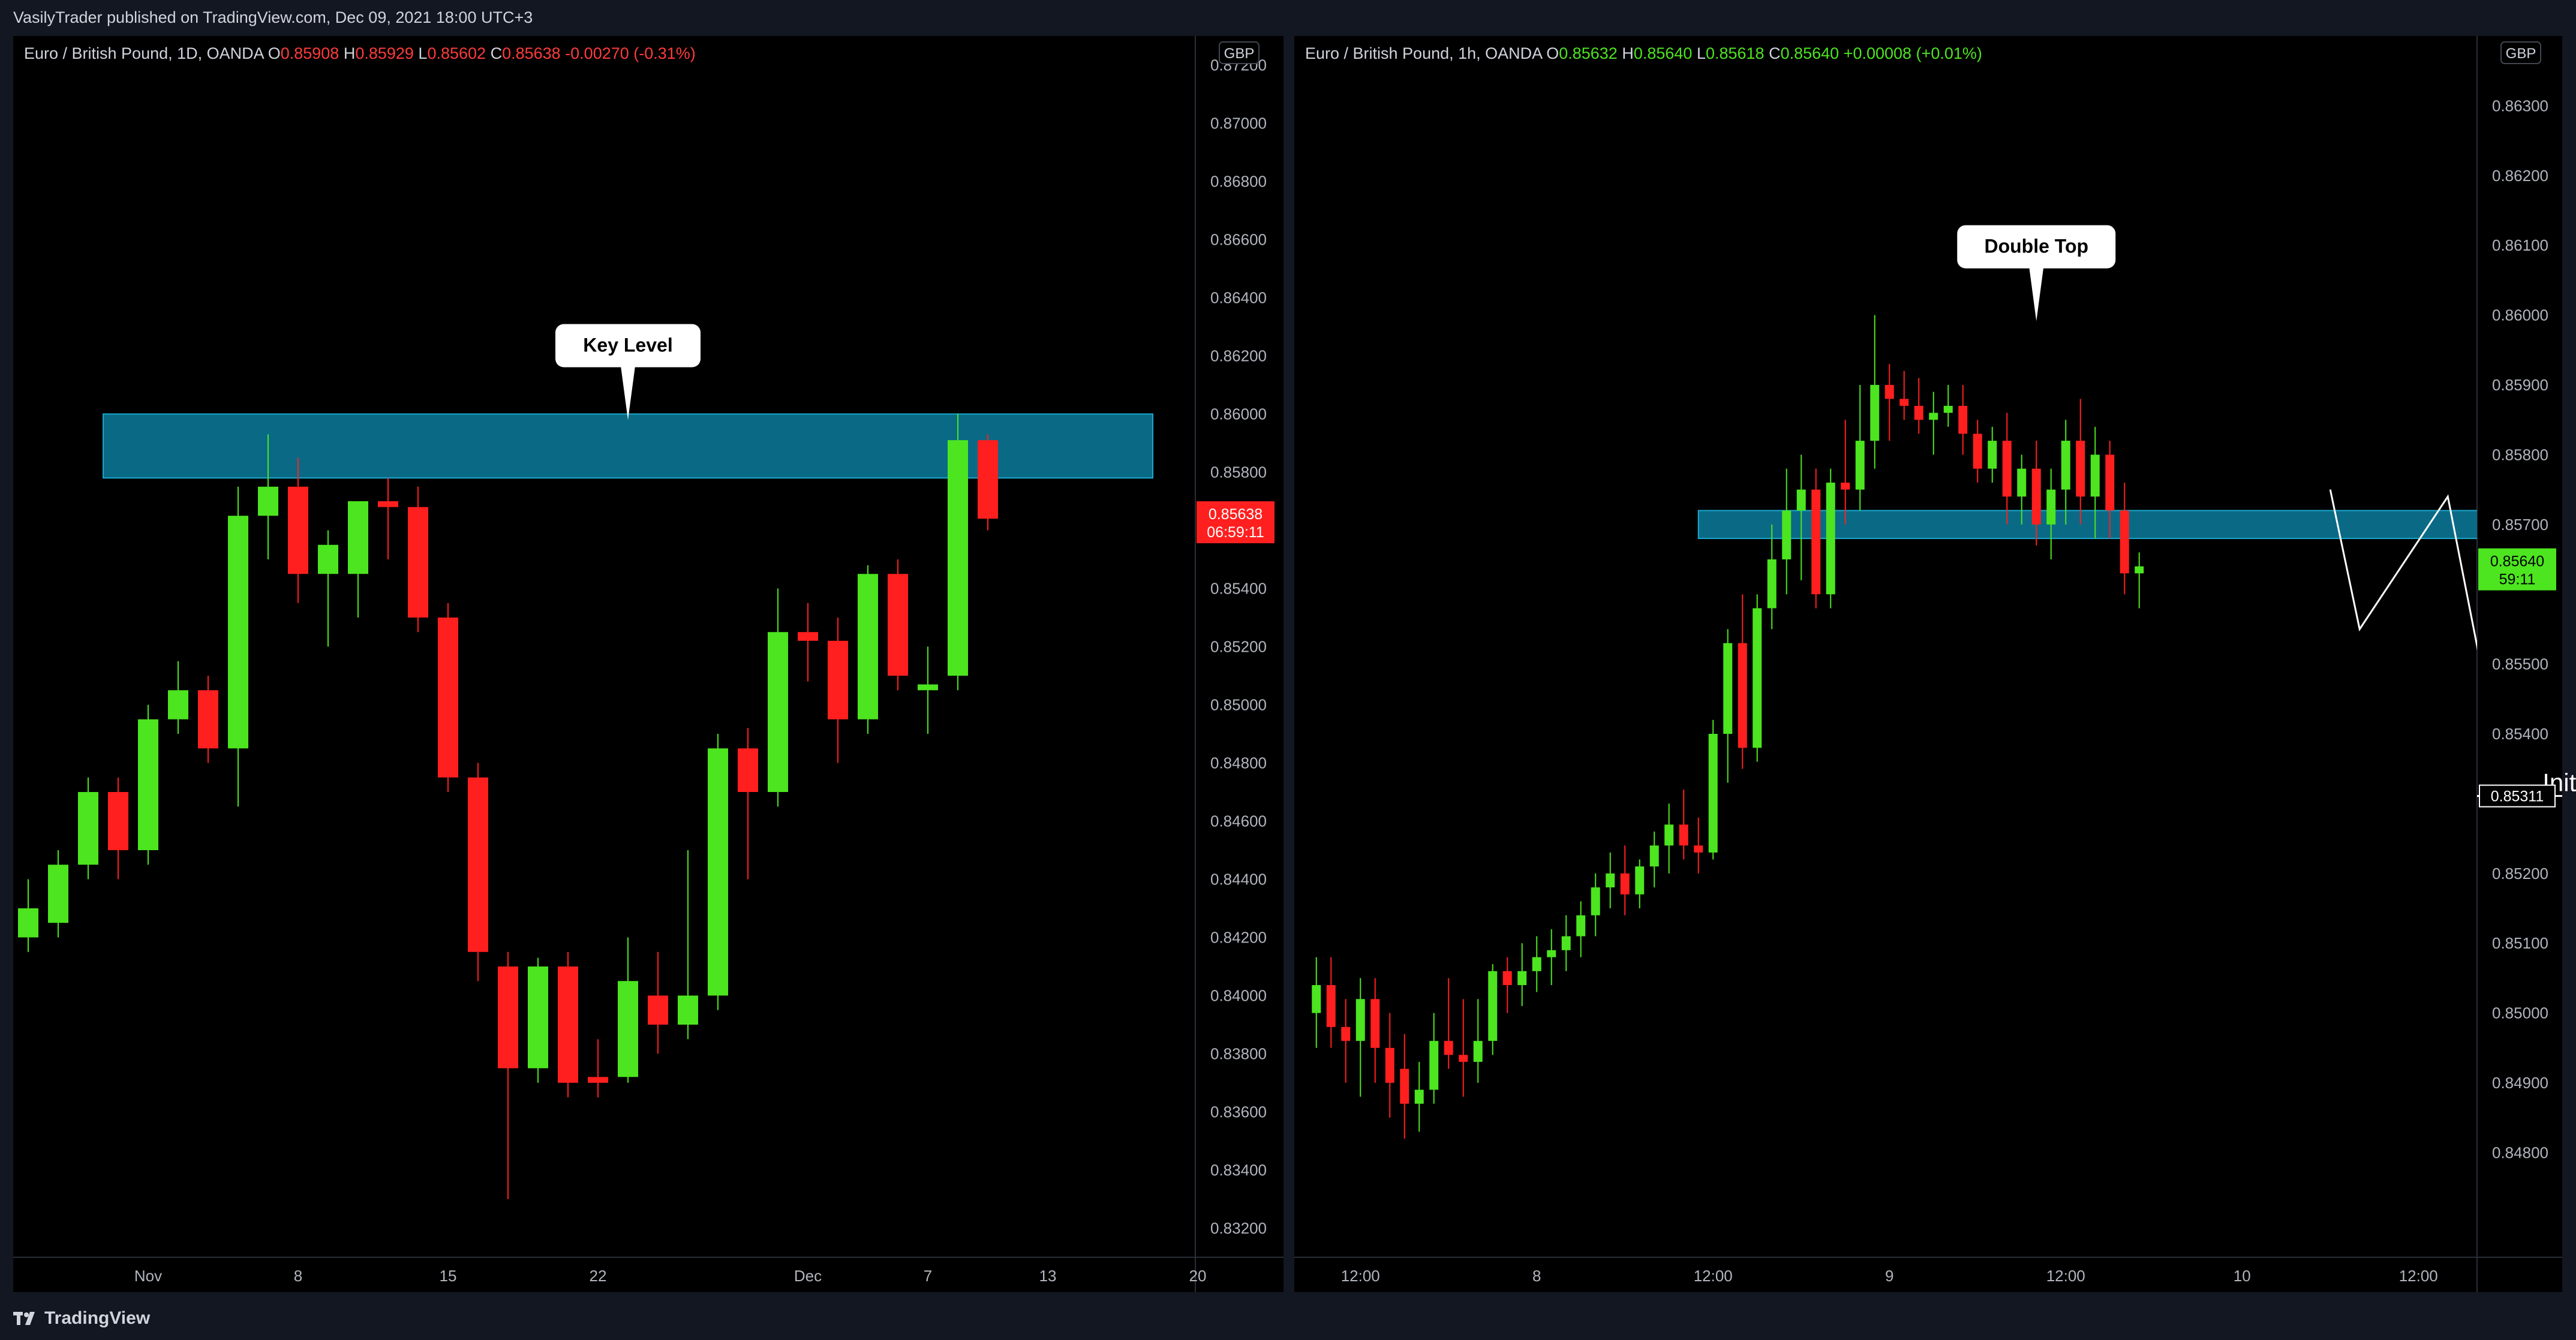 The image size is (2576, 1340). Describe the element at coordinates (2037, 273) in the screenshot. I see `annotation-callout: Double Top` at that location.